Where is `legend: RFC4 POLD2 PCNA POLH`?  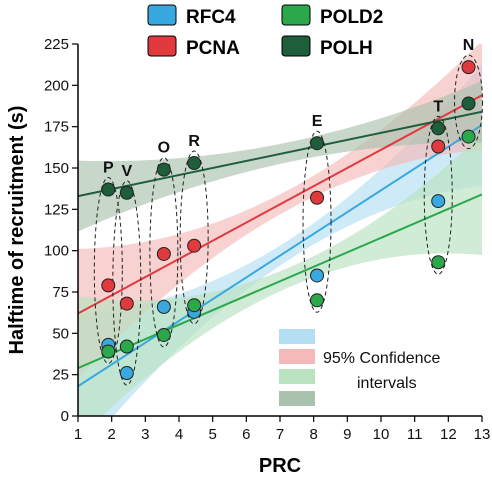 legend: RFC4 POLD2 PCNA POLH is located at coordinates (265, 31).